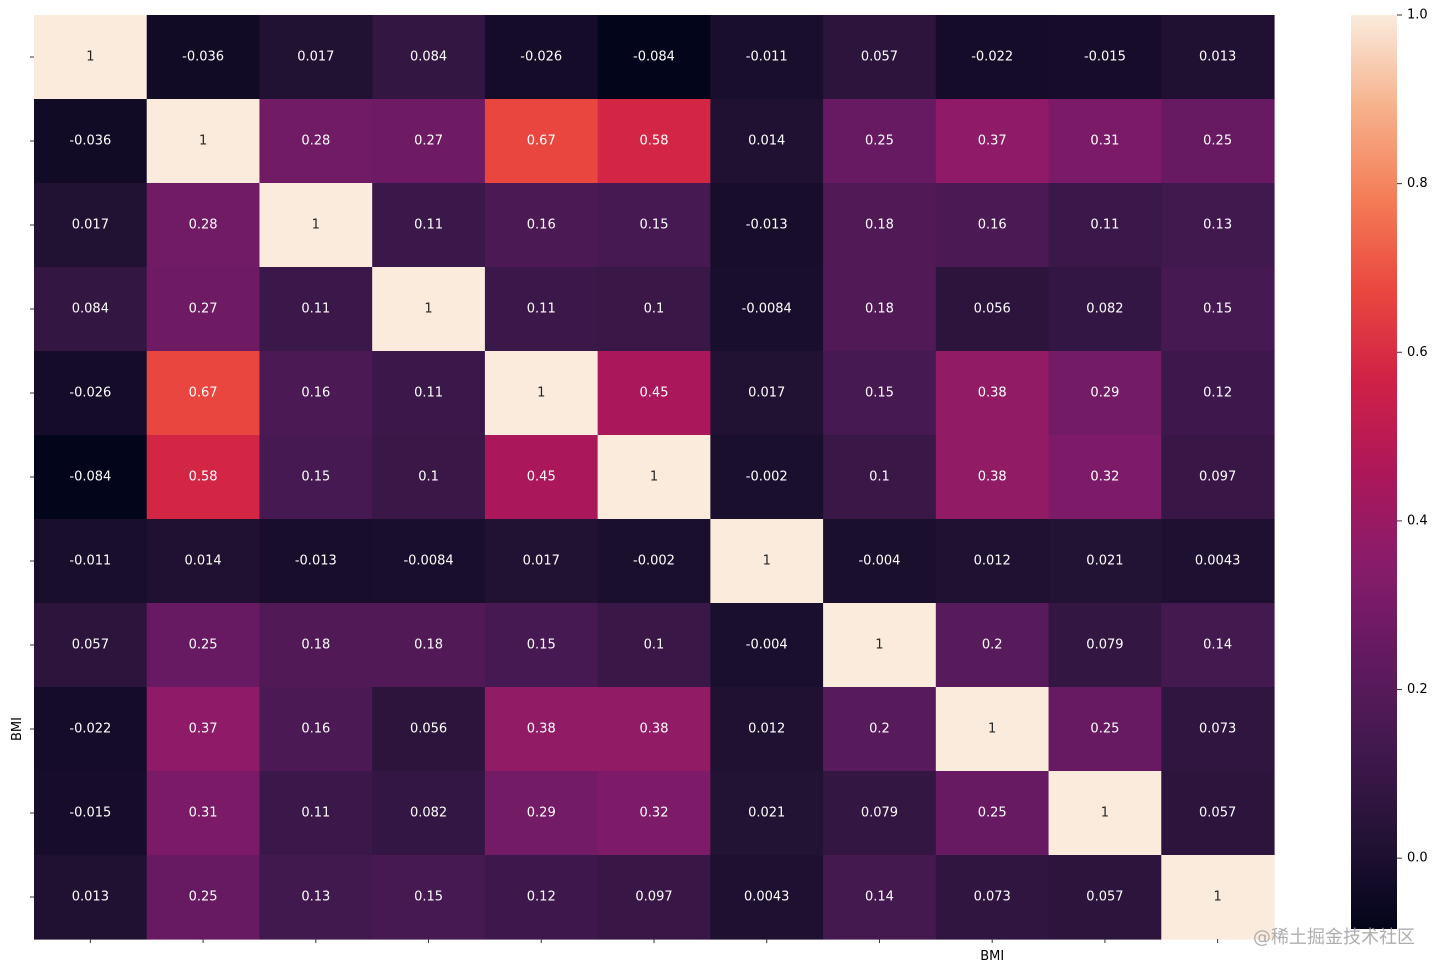 This screenshot has width=1439, height=973. I want to click on cell-annotation: 0.073, so click(992, 897).